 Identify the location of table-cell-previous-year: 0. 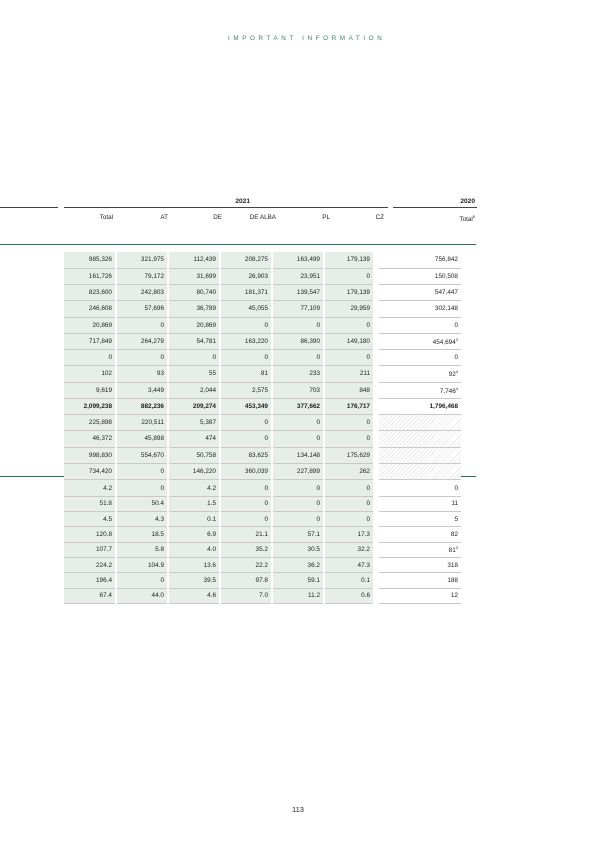
(417, 489).